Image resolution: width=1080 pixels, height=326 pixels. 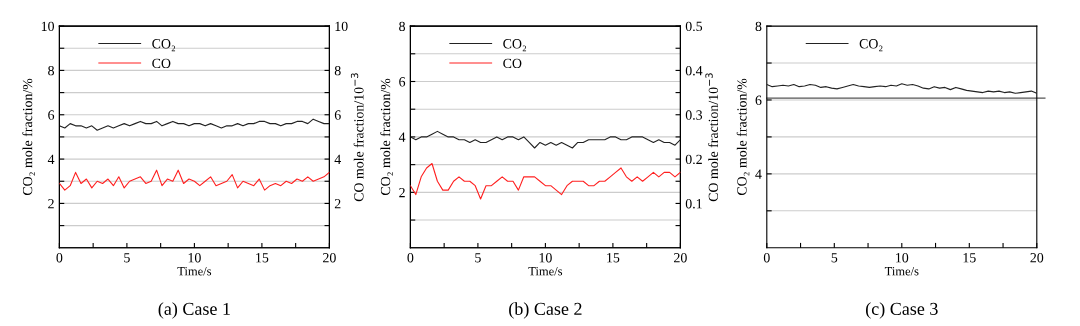 I want to click on y2-tick-label: 0.4, so click(x=694, y=71).